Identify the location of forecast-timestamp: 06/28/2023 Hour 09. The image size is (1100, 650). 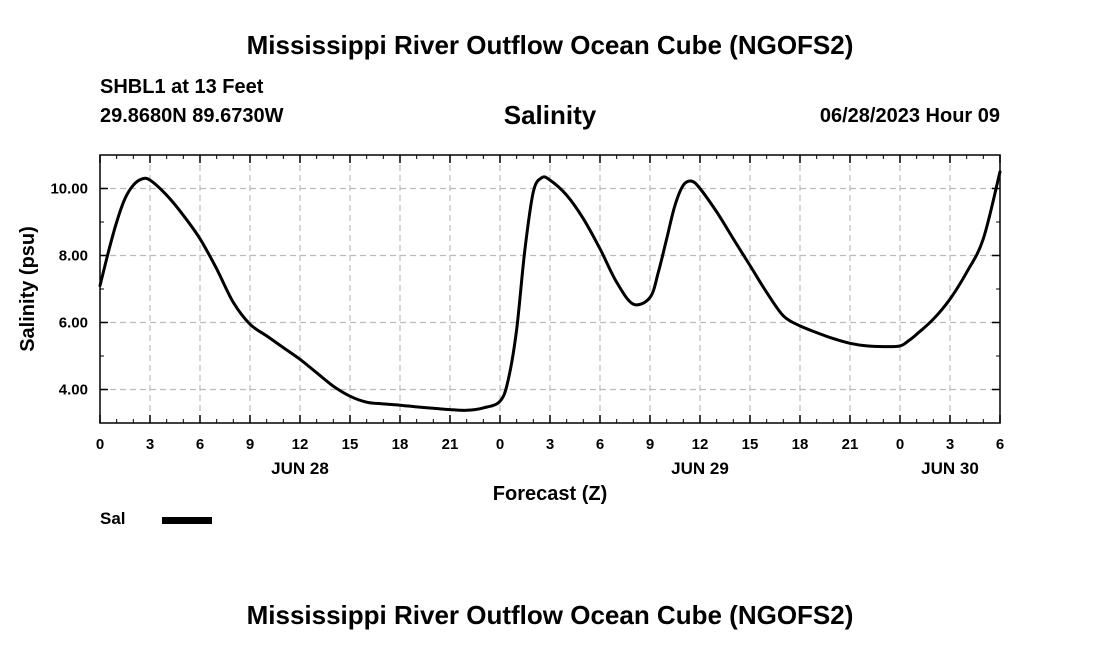
(909, 116).